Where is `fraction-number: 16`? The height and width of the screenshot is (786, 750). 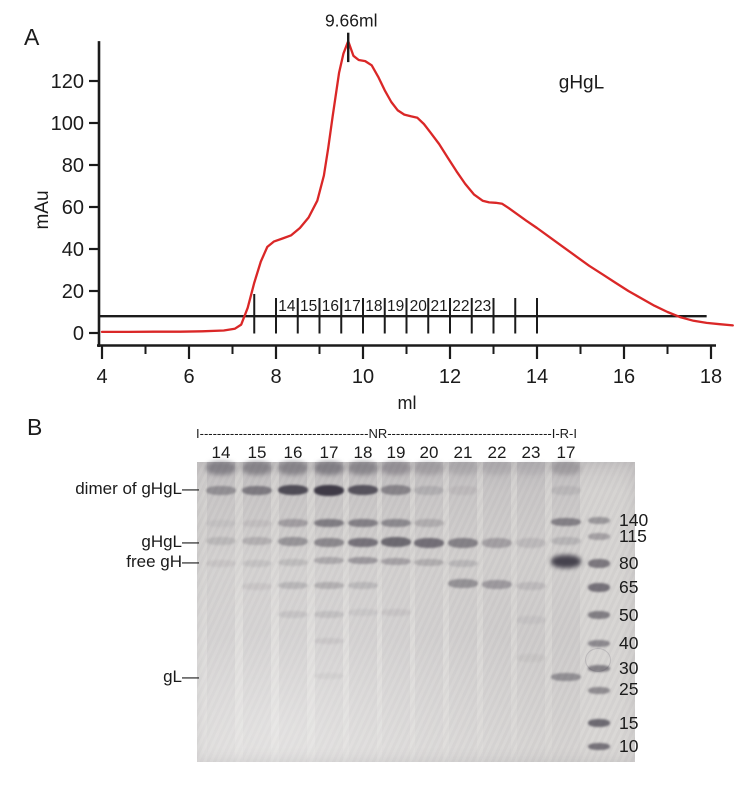
fraction-number: 16 is located at coordinates (330, 306).